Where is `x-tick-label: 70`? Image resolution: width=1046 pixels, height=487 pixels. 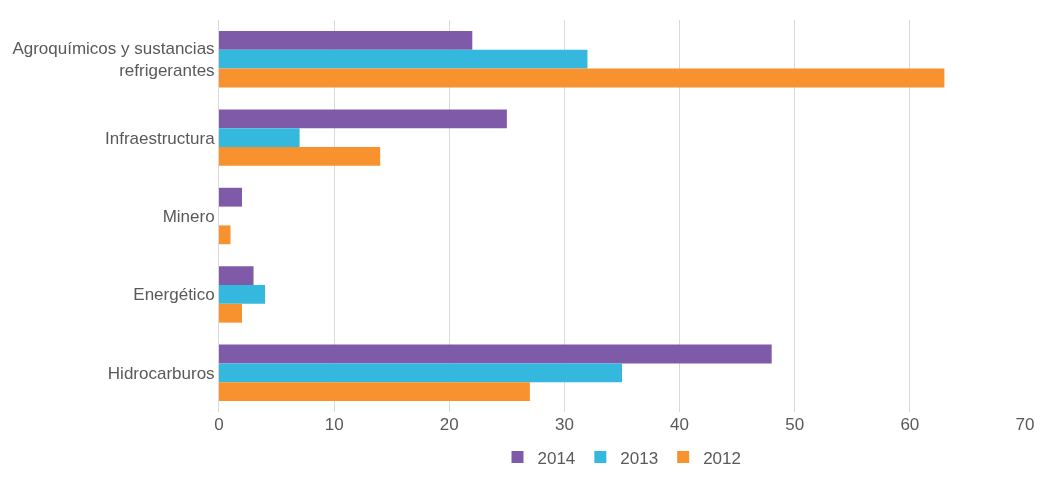
x-tick-label: 70 is located at coordinates (1025, 424).